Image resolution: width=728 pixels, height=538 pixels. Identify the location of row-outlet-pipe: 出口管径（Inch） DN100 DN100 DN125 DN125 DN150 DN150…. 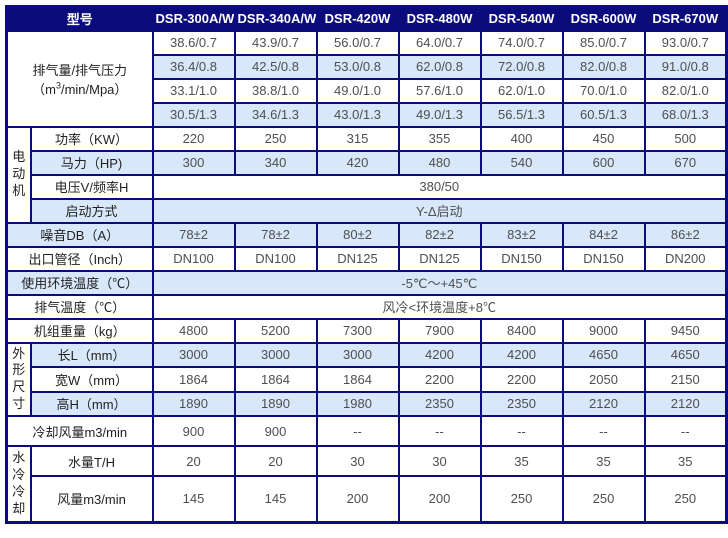
(366, 258).